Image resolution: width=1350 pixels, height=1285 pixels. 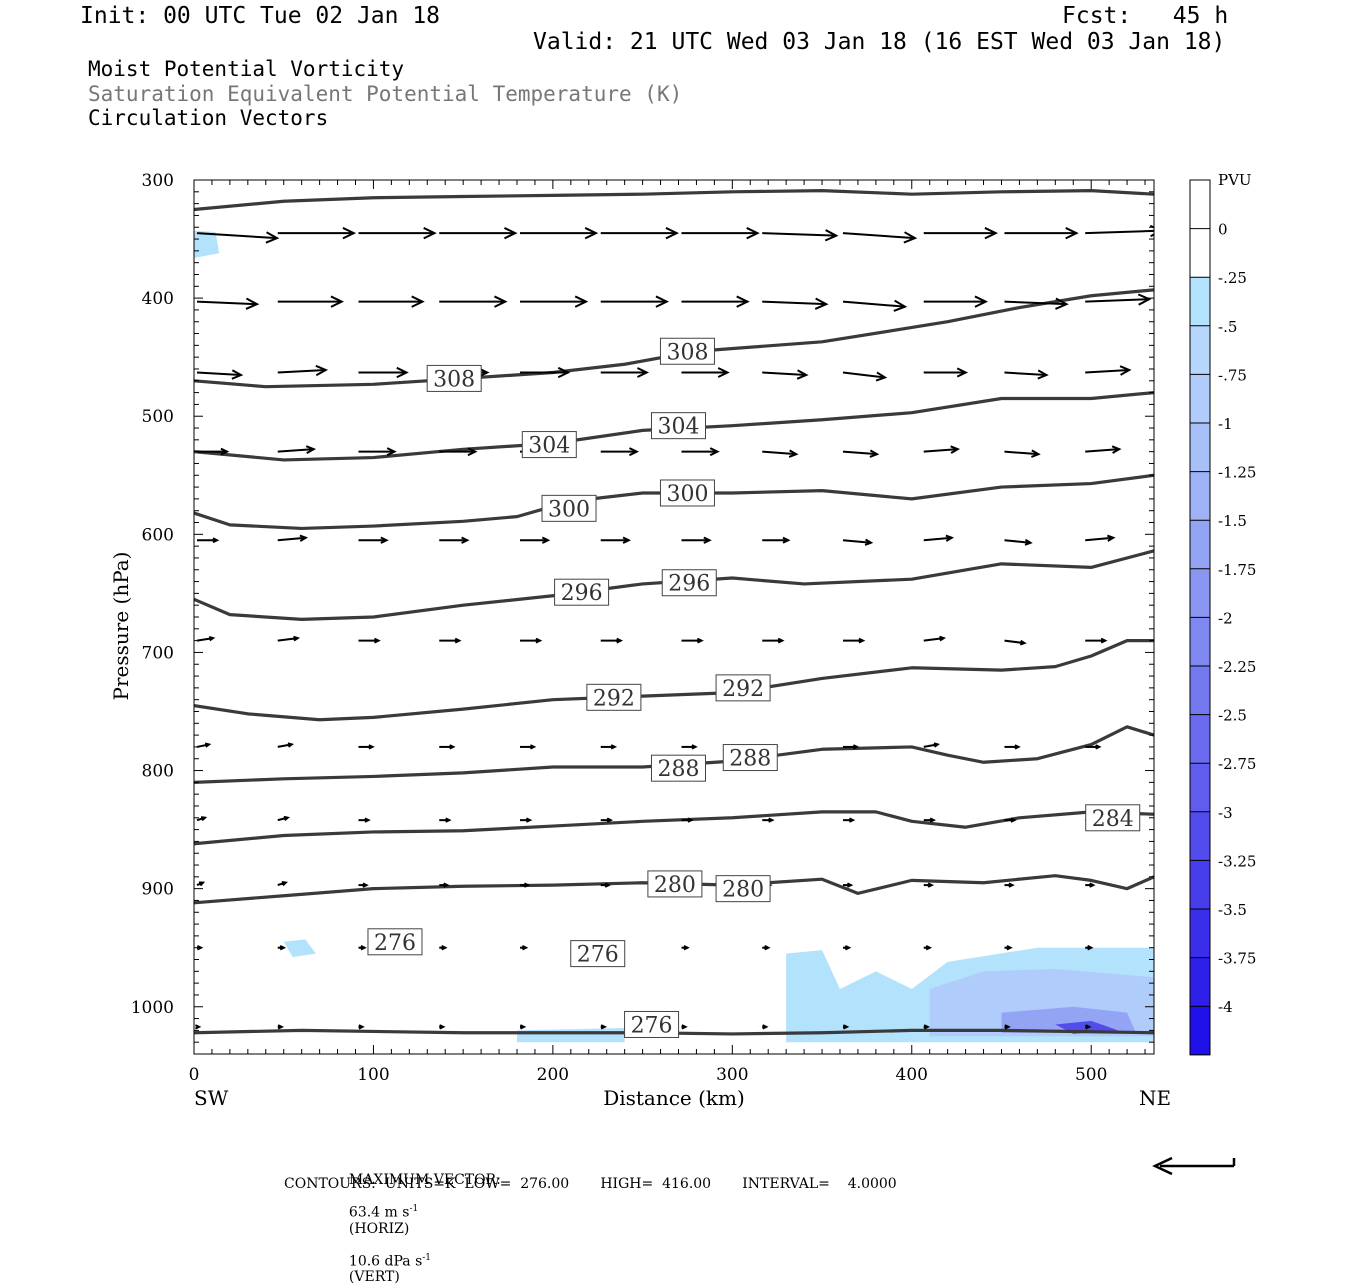 What do you see at coordinates (1237, 861) in the screenshot?
I see `colorbar-label: -3.25` at bounding box center [1237, 861].